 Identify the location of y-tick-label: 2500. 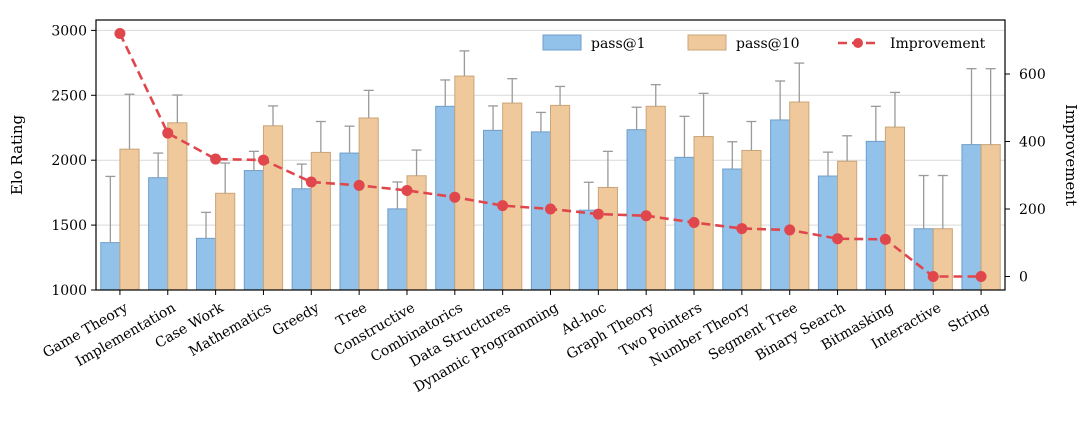
(69, 96).